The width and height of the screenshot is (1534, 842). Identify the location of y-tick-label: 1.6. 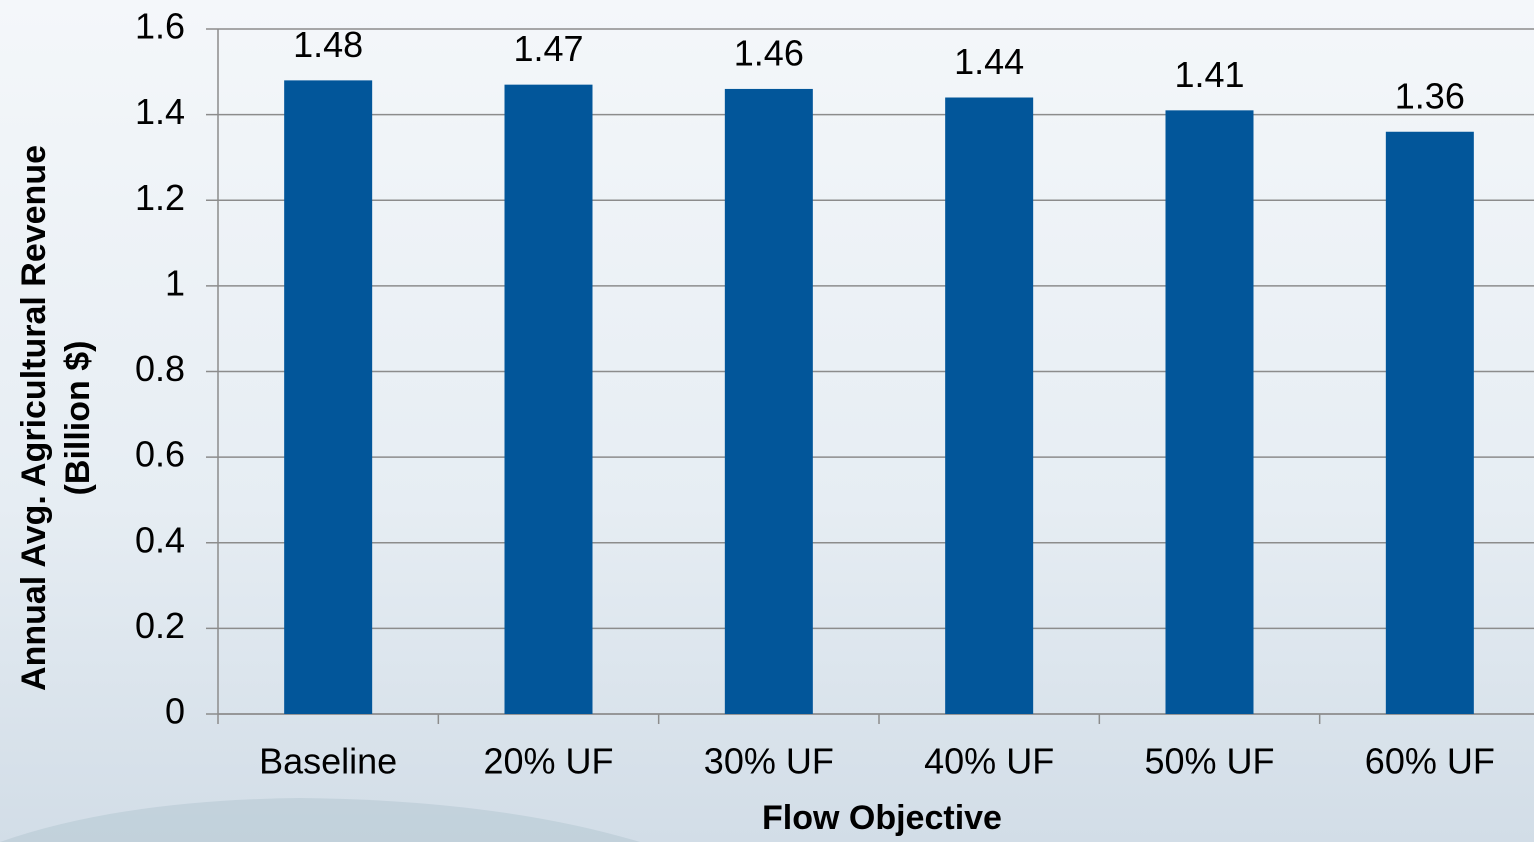
(160, 26).